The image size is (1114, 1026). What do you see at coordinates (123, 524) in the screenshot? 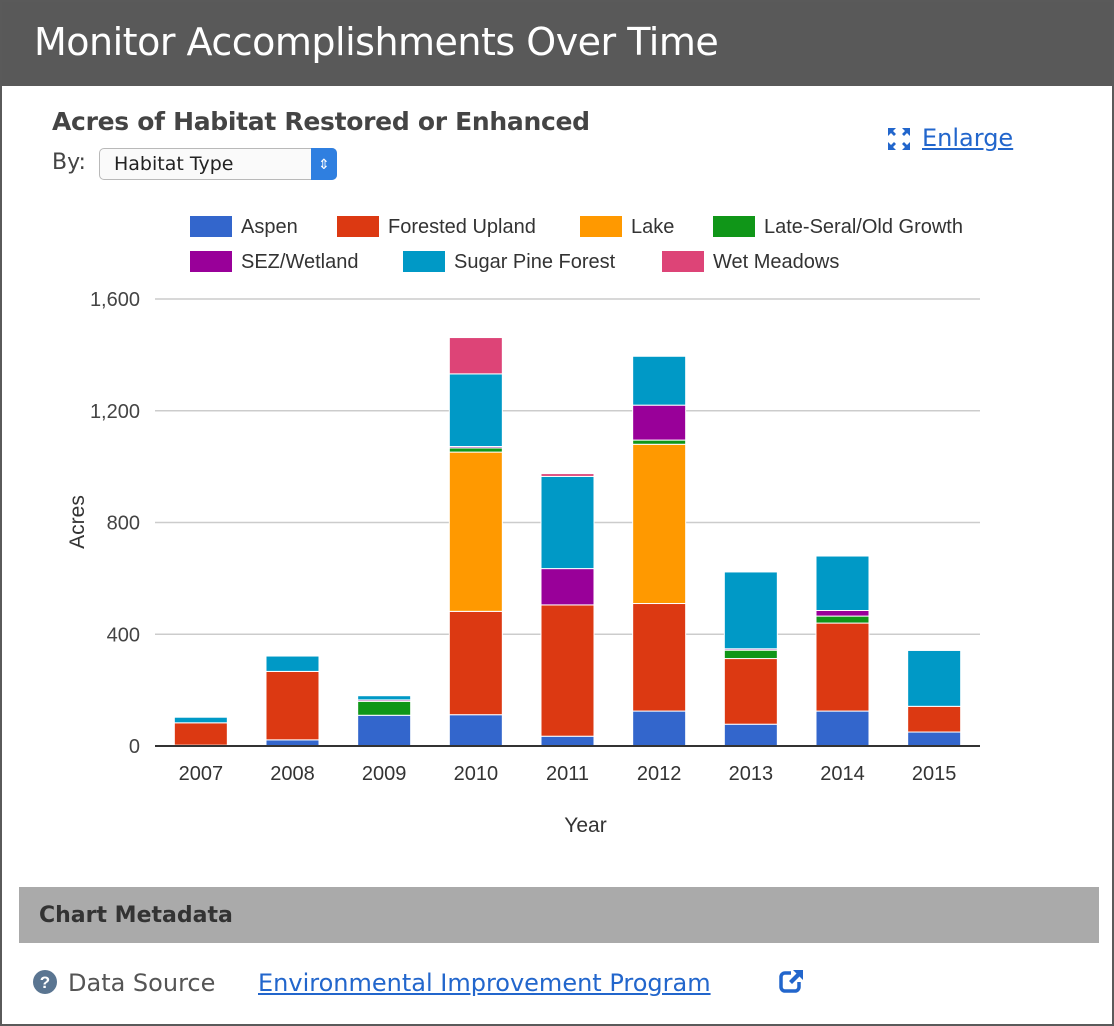
I see `y-tick-label: 800` at bounding box center [123, 524].